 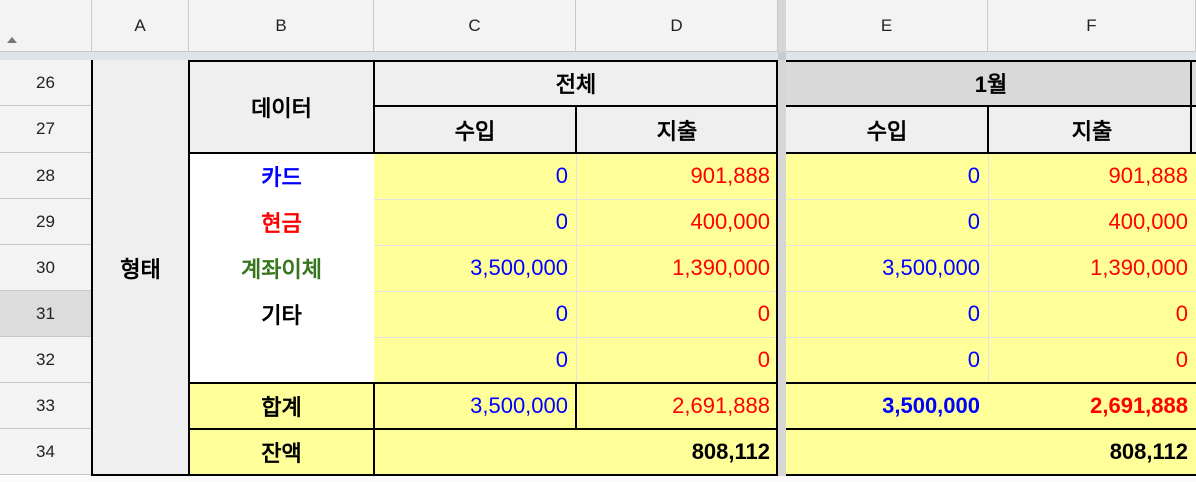 I want to click on row-header-29: 29, so click(x=46, y=222).